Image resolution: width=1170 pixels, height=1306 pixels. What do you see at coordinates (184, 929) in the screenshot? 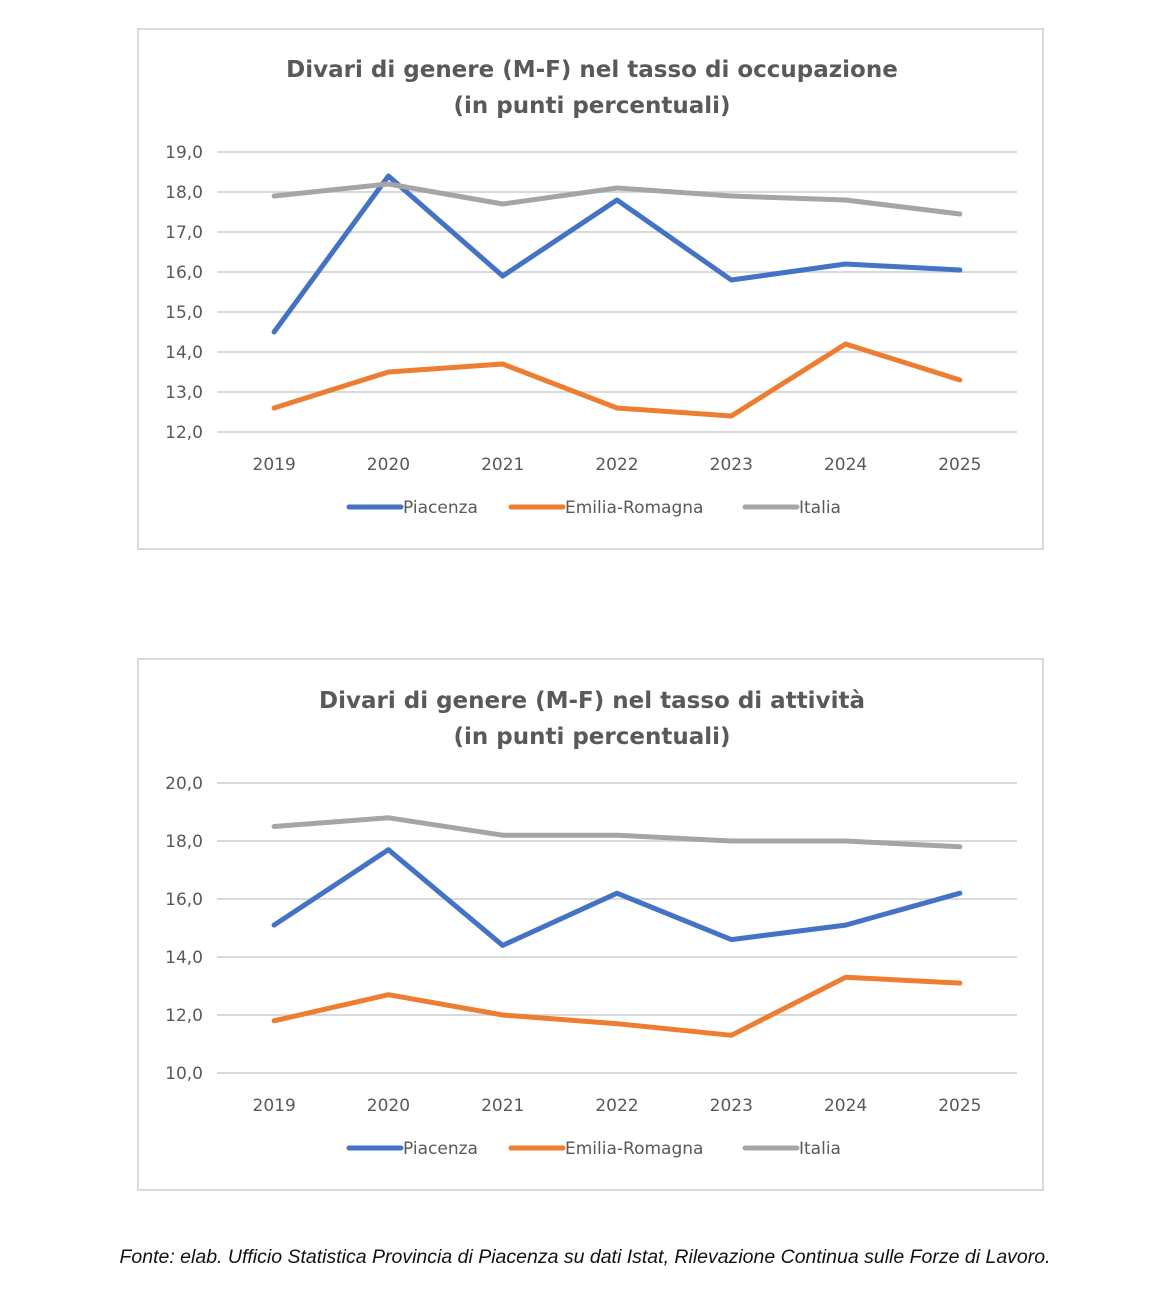
I see `y-axis-ticks: 10,0 12,0 14,0 16,0 18,0 20,0` at bounding box center [184, 929].